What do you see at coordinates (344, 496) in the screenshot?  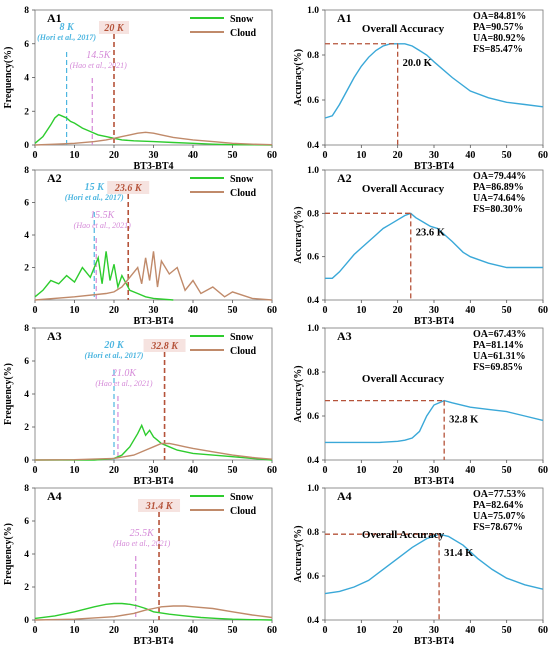 I see `panel-label: A4` at bounding box center [344, 496].